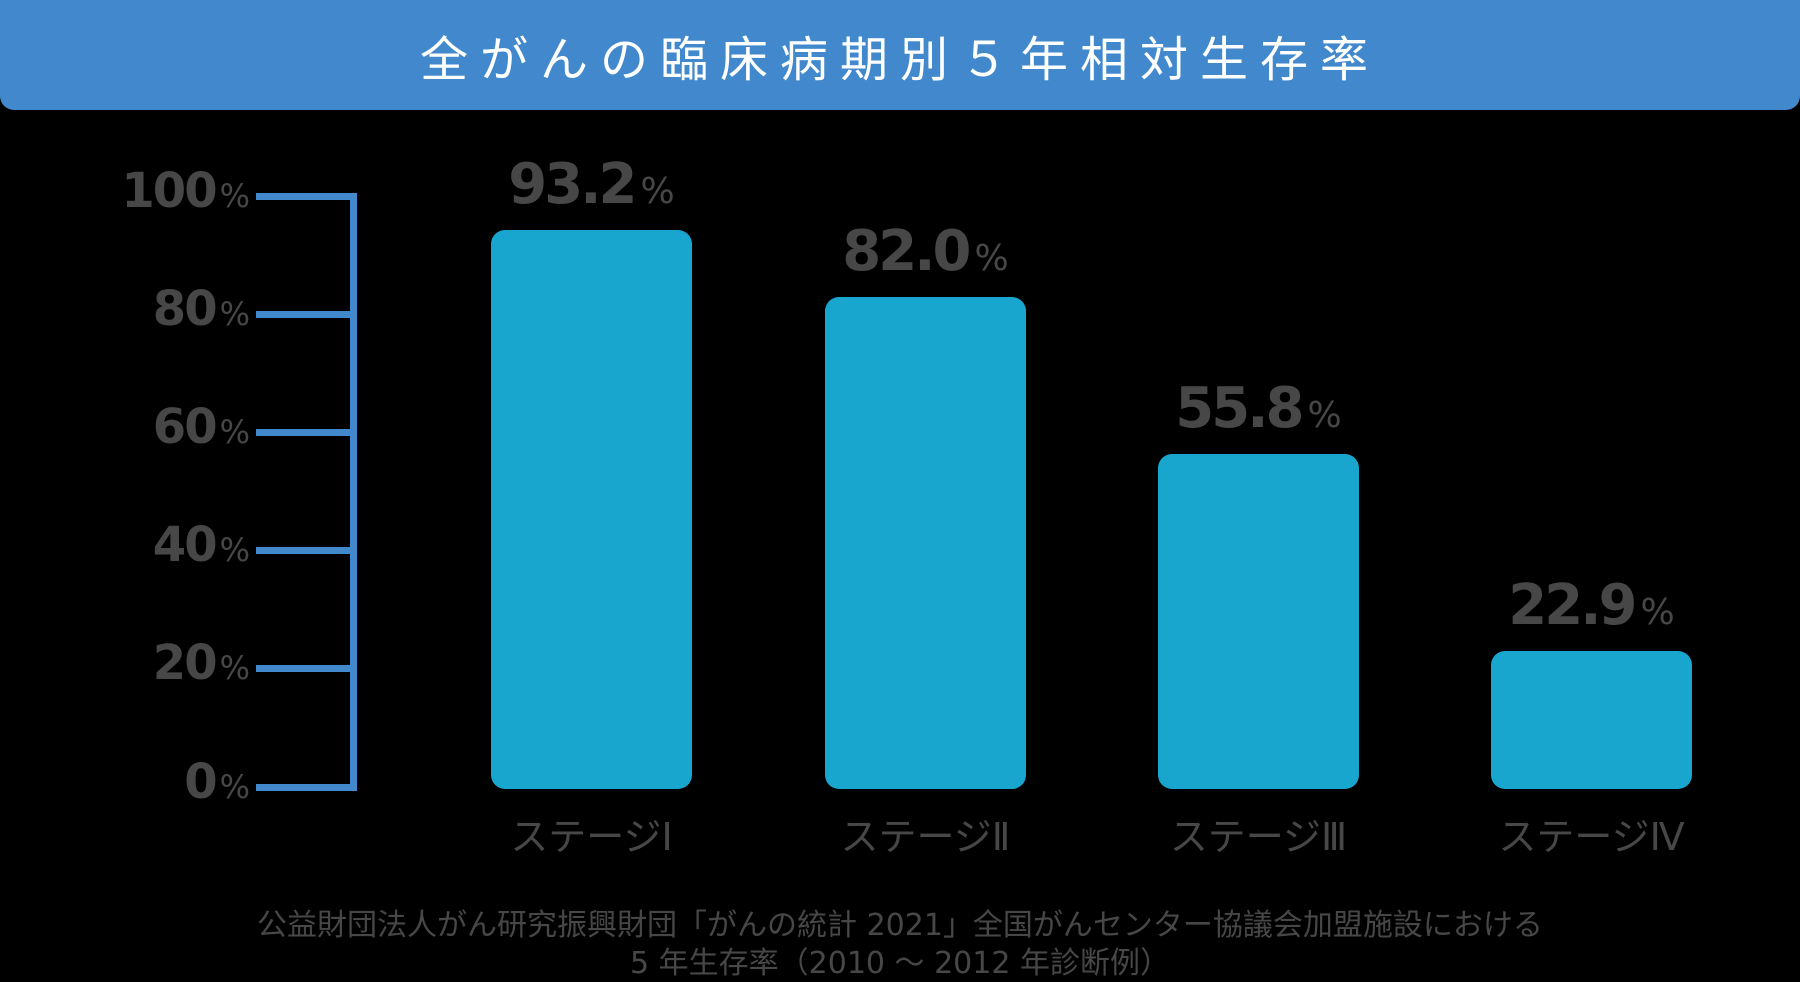 This screenshot has height=982, width=1800. What do you see at coordinates (1258, 408) in the screenshot?
I see `bar-value-stage-3: 55.8%` at bounding box center [1258, 408].